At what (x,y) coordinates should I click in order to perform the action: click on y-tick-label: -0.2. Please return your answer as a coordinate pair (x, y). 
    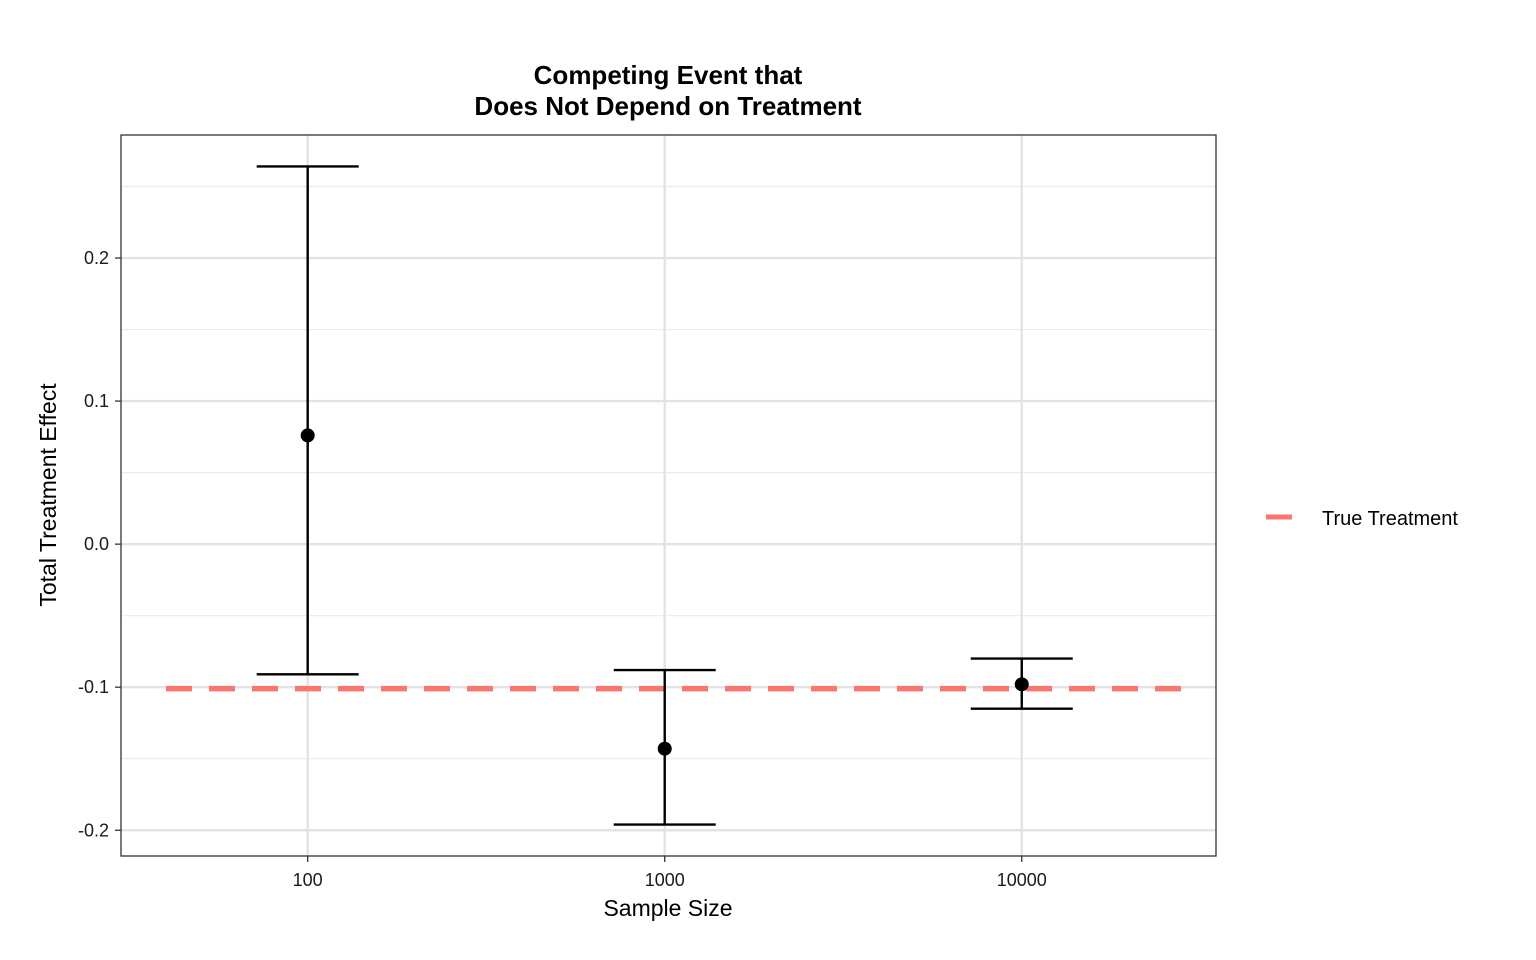
    Looking at the image, I should click on (93, 830).